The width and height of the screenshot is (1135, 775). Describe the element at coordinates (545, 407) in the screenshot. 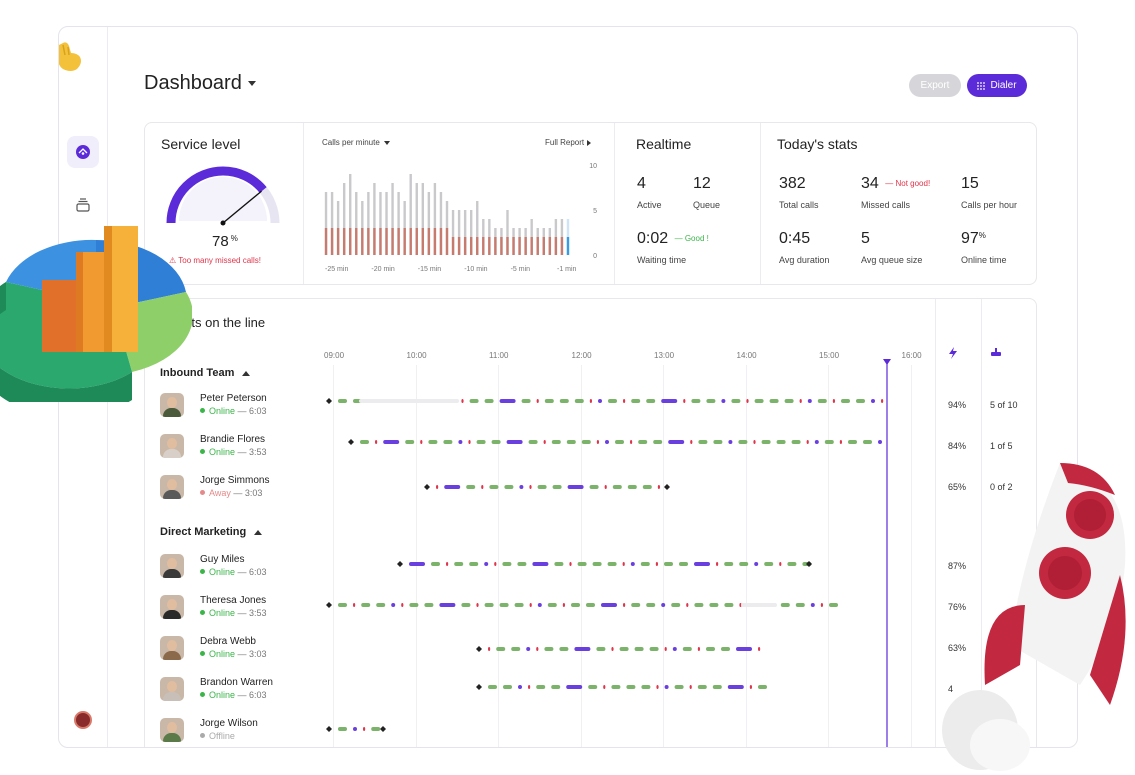

I see `agent-row: Peter Peterson Online — 6:03` at that location.